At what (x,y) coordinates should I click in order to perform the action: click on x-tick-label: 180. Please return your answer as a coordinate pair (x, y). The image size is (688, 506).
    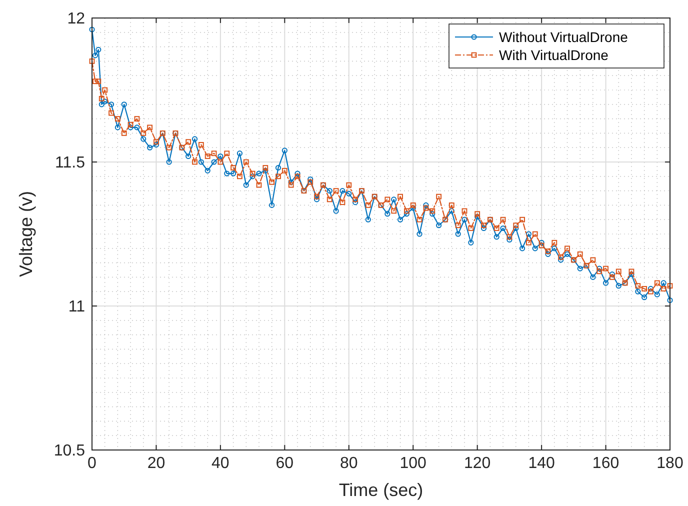
    Looking at the image, I should click on (670, 463).